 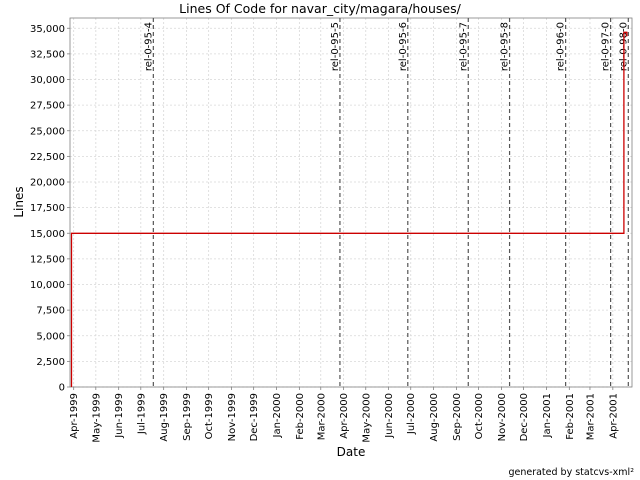 I want to click on release-marker-label: rel-0-95-5, so click(x=335, y=46).